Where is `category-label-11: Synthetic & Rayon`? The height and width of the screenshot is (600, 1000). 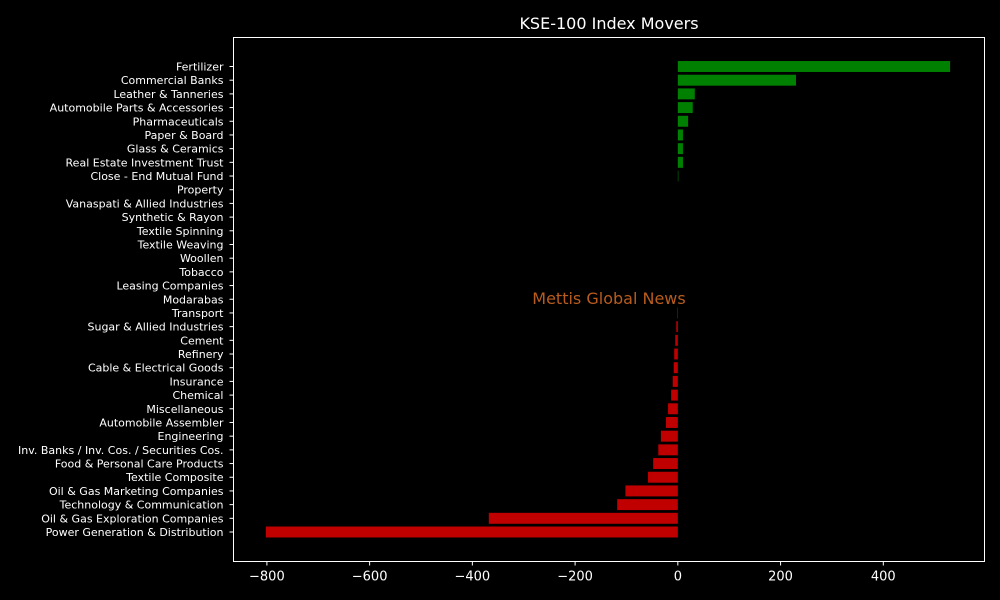 category-label-11: Synthetic & Rayon is located at coordinates (173, 217).